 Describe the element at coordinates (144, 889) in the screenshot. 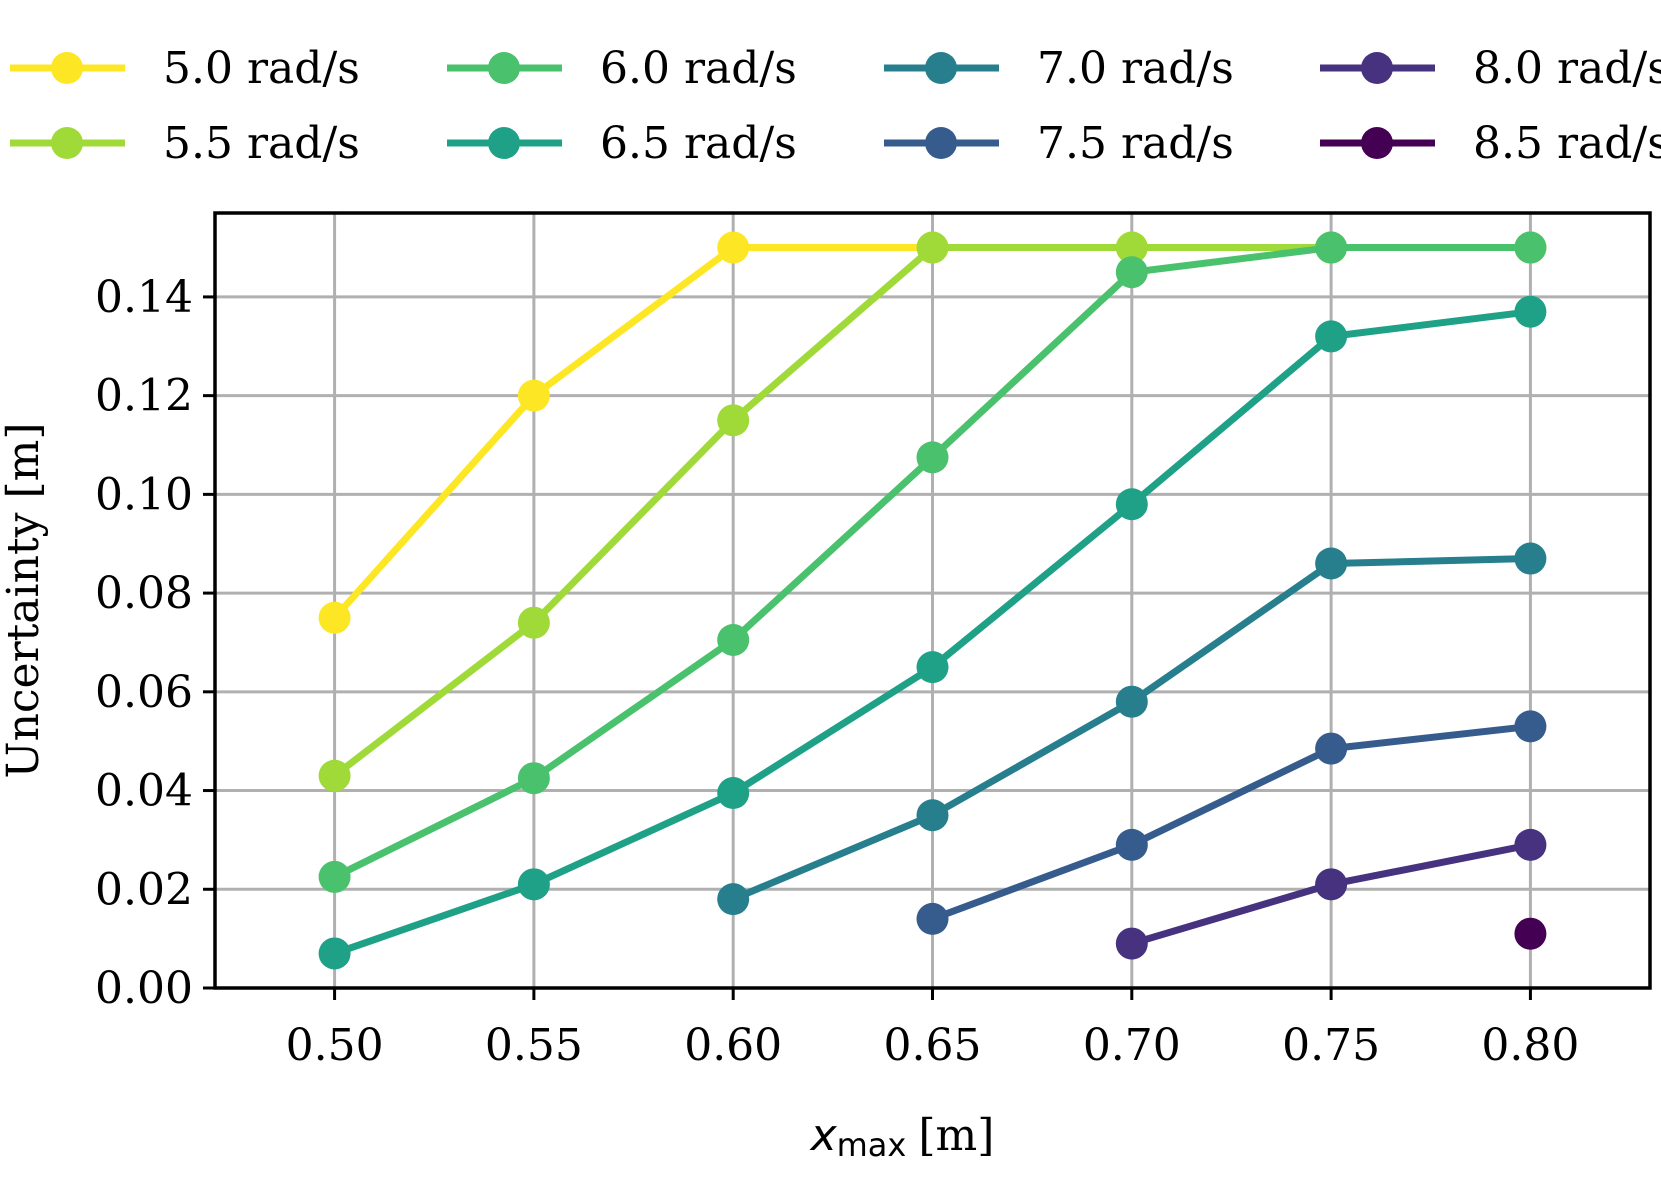

I see `y-tick-label: 0.02` at that location.